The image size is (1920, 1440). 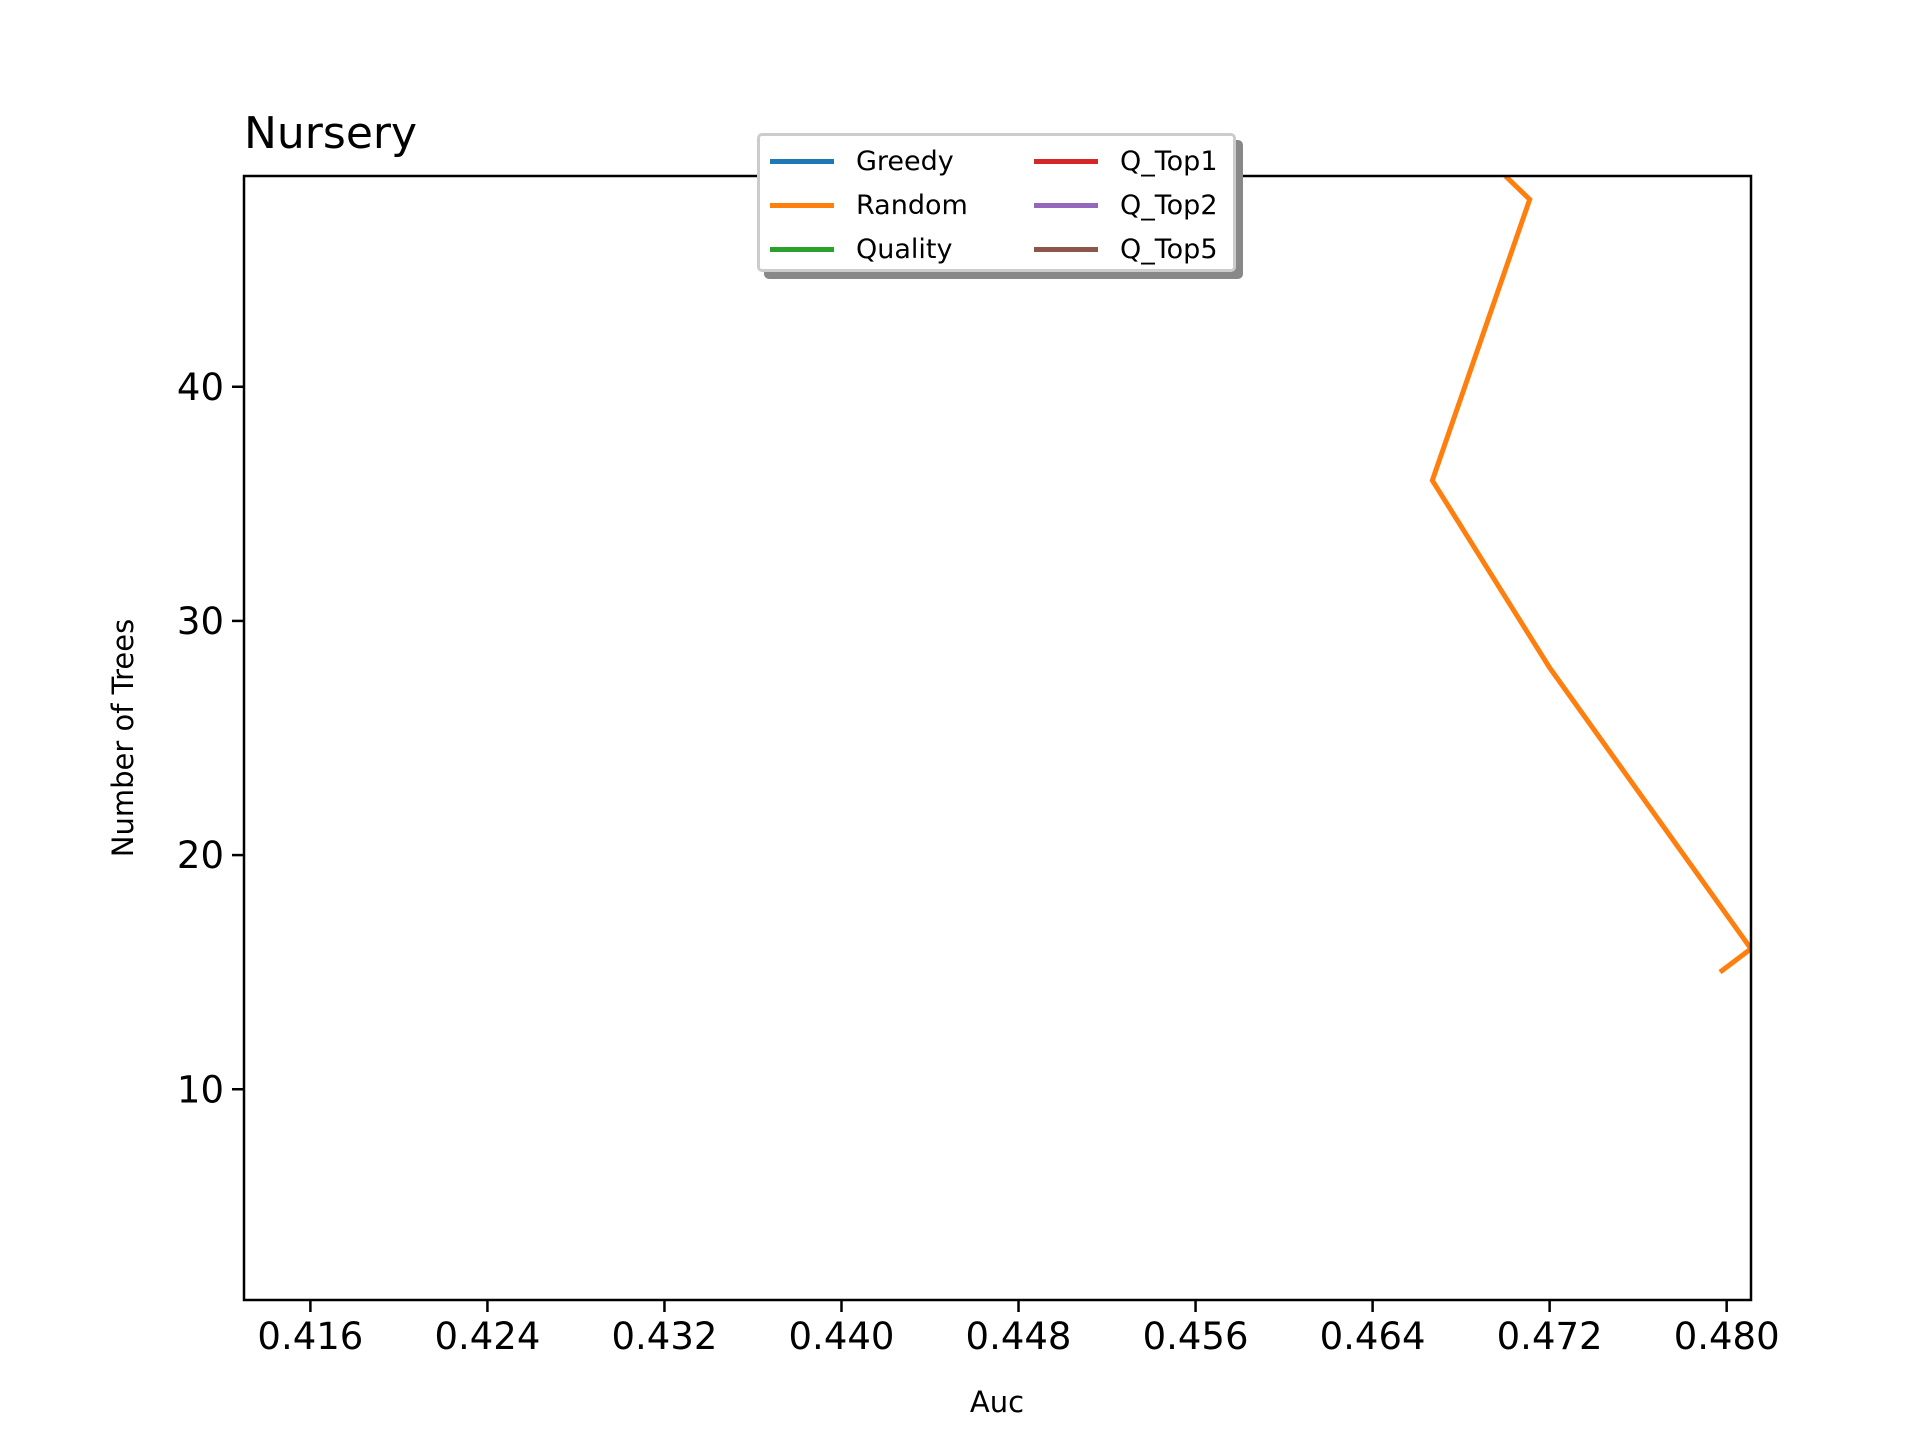 What do you see at coordinates (802, 205) in the screenshot?
I see `legend-swatch-random` at bounding box center [802, 205].